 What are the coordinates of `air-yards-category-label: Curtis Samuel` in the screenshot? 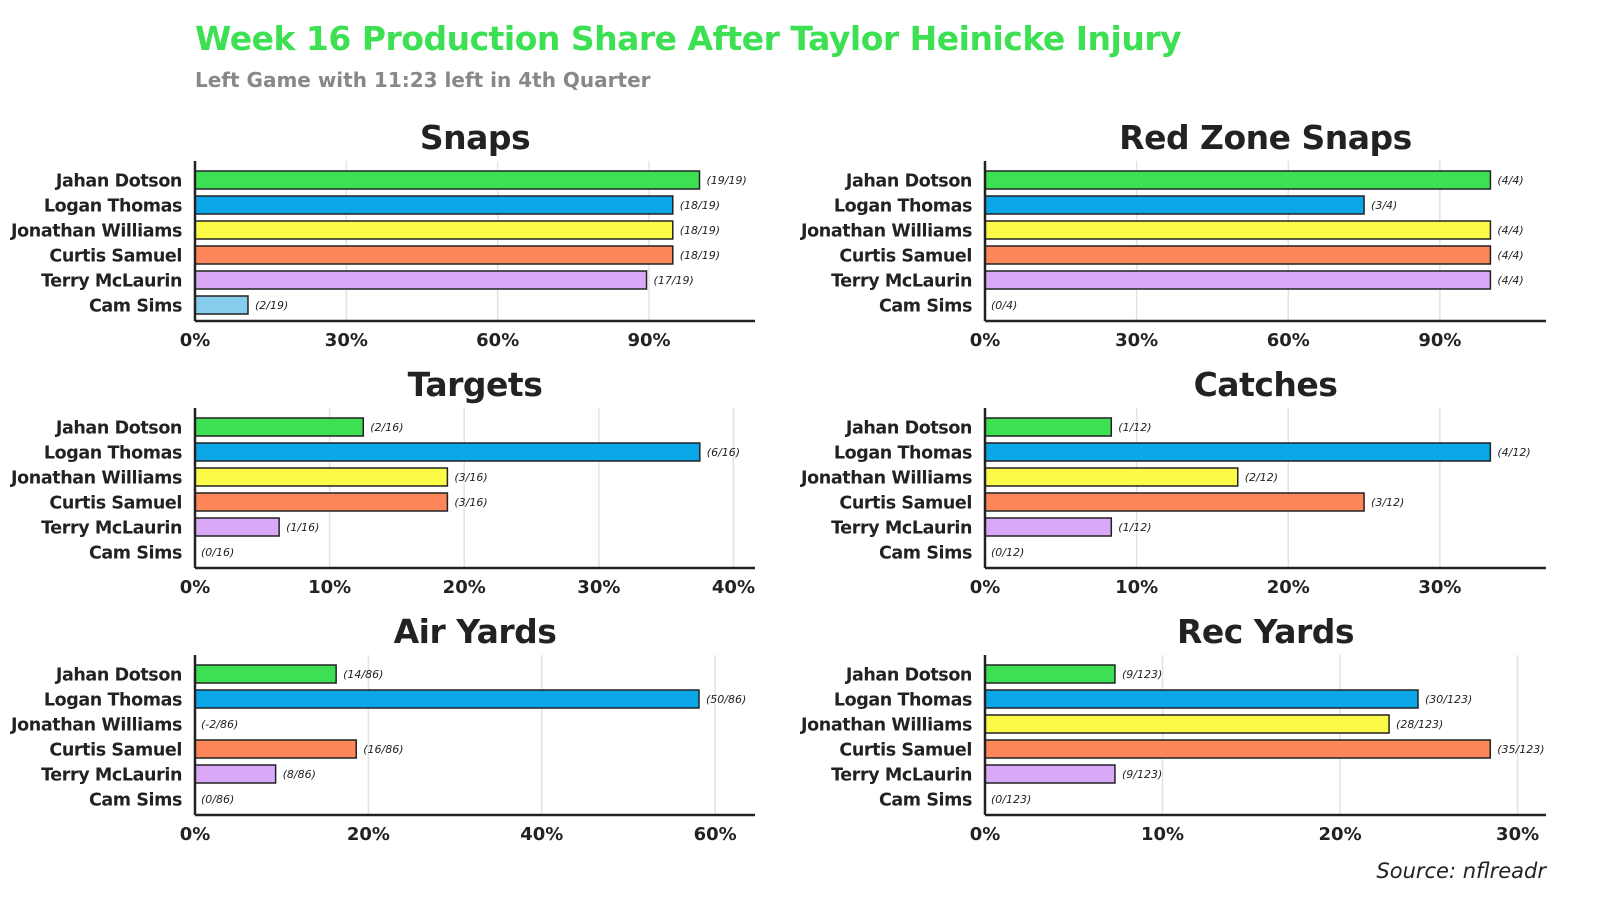 It's located at (115, 751).